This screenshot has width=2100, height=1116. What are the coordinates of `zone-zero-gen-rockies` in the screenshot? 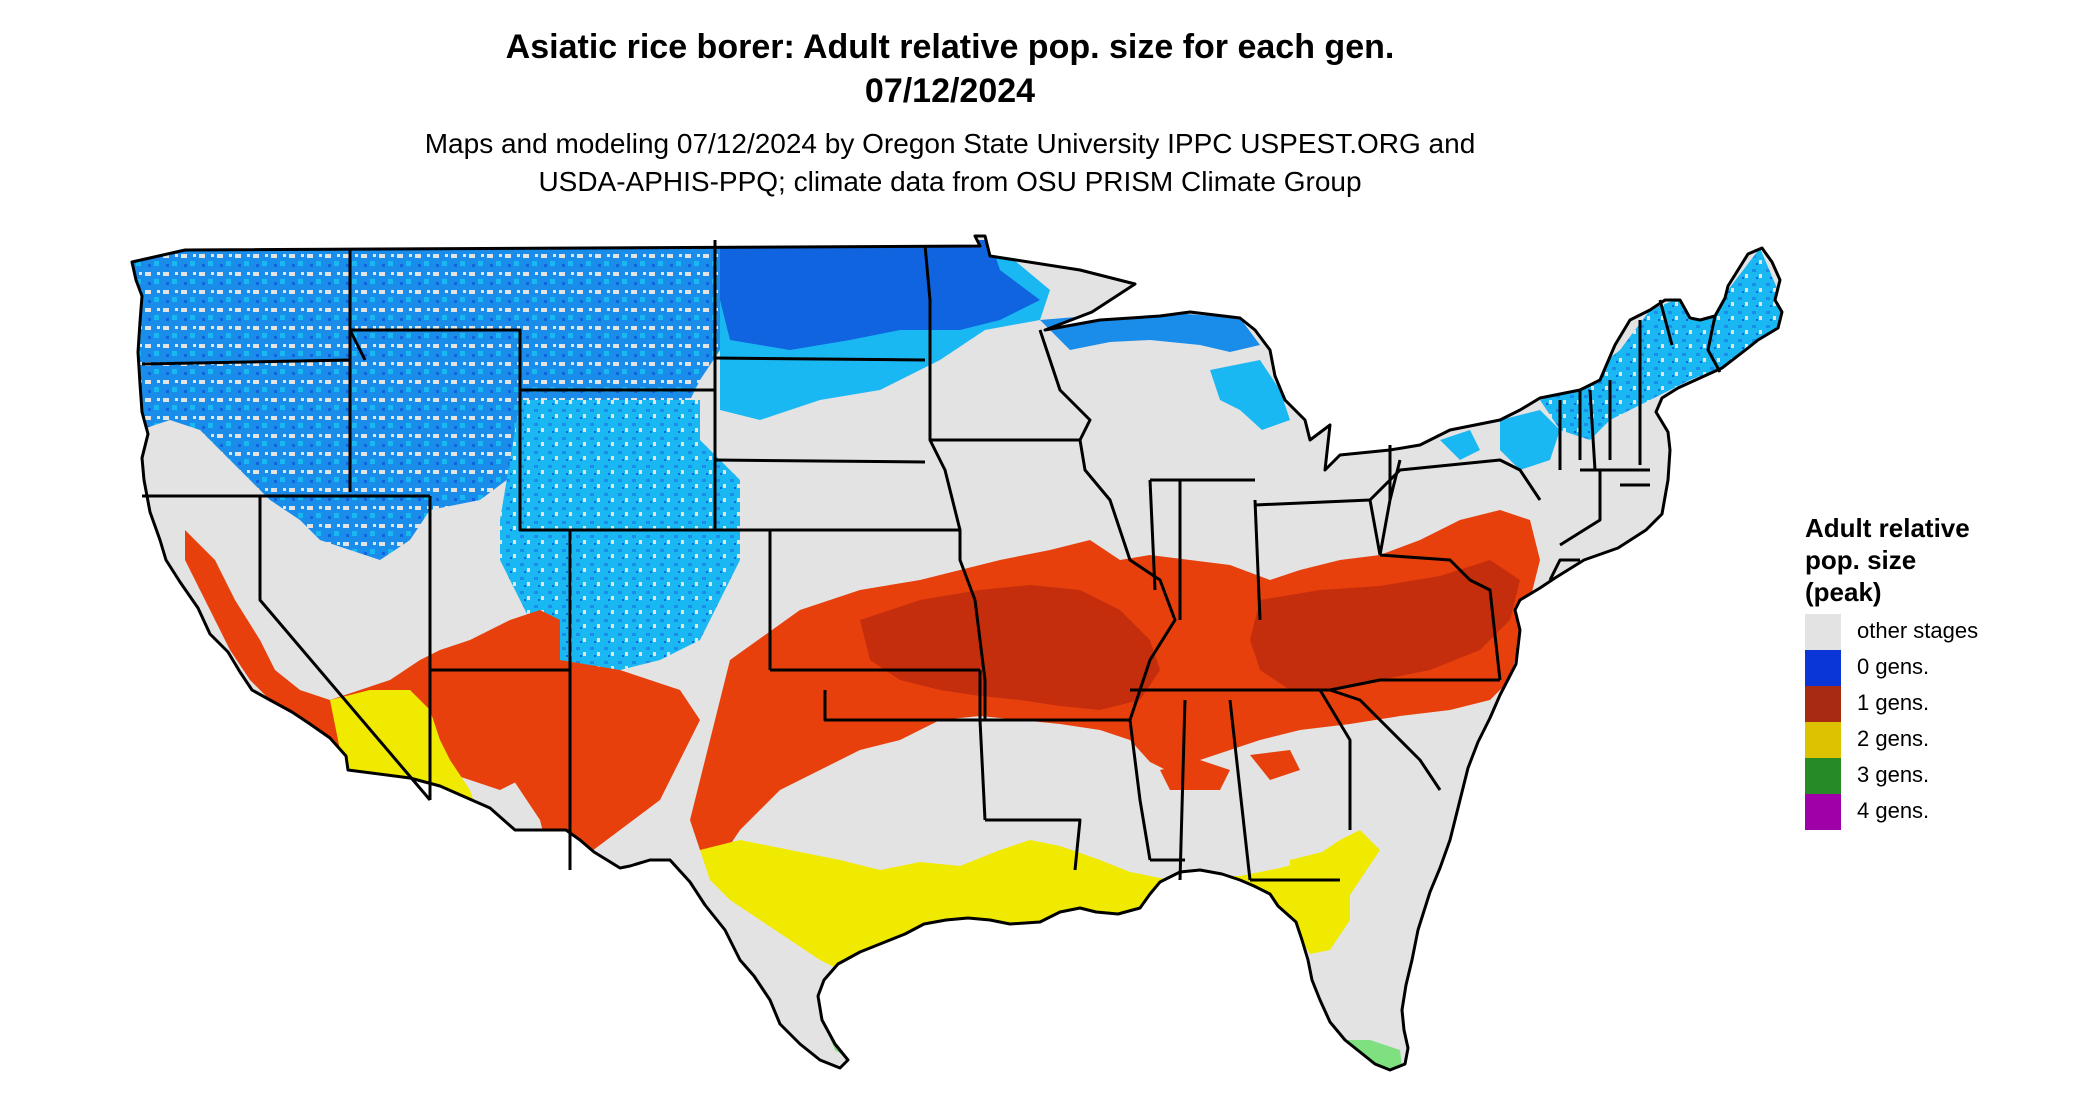 It's located at (620, 540).